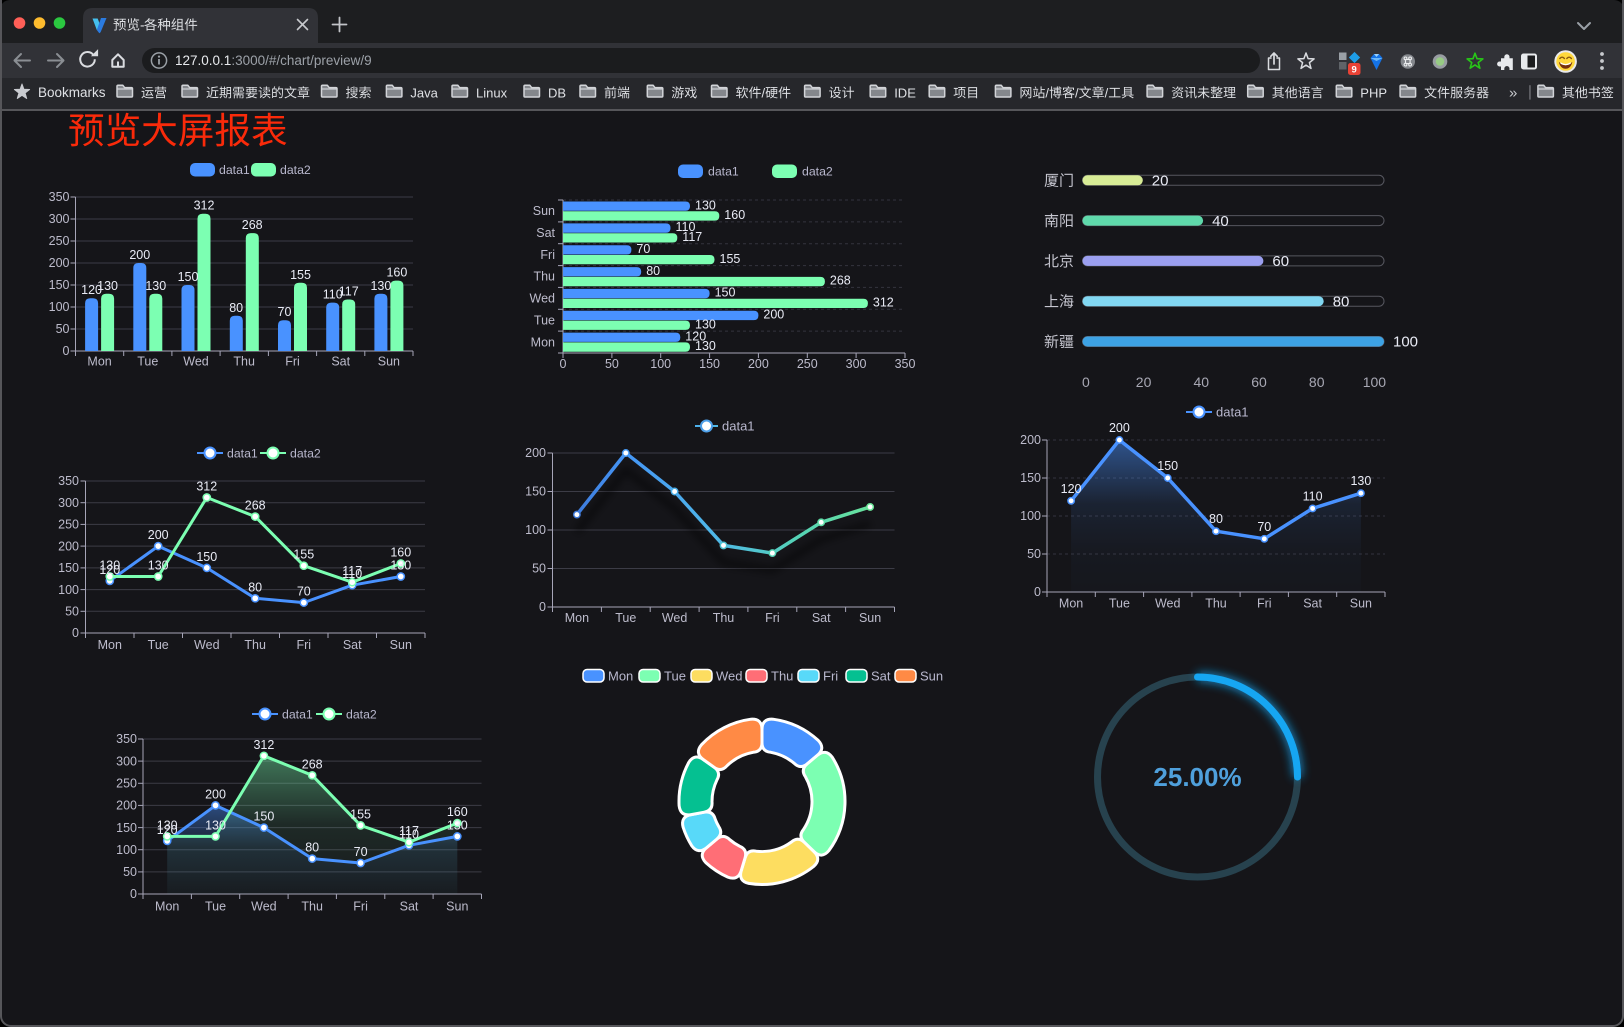 The image size is (1624, 1027). Describe the element at coordinates (1280, 261) in the screenshot. I see `svg-text: 60` at that location.